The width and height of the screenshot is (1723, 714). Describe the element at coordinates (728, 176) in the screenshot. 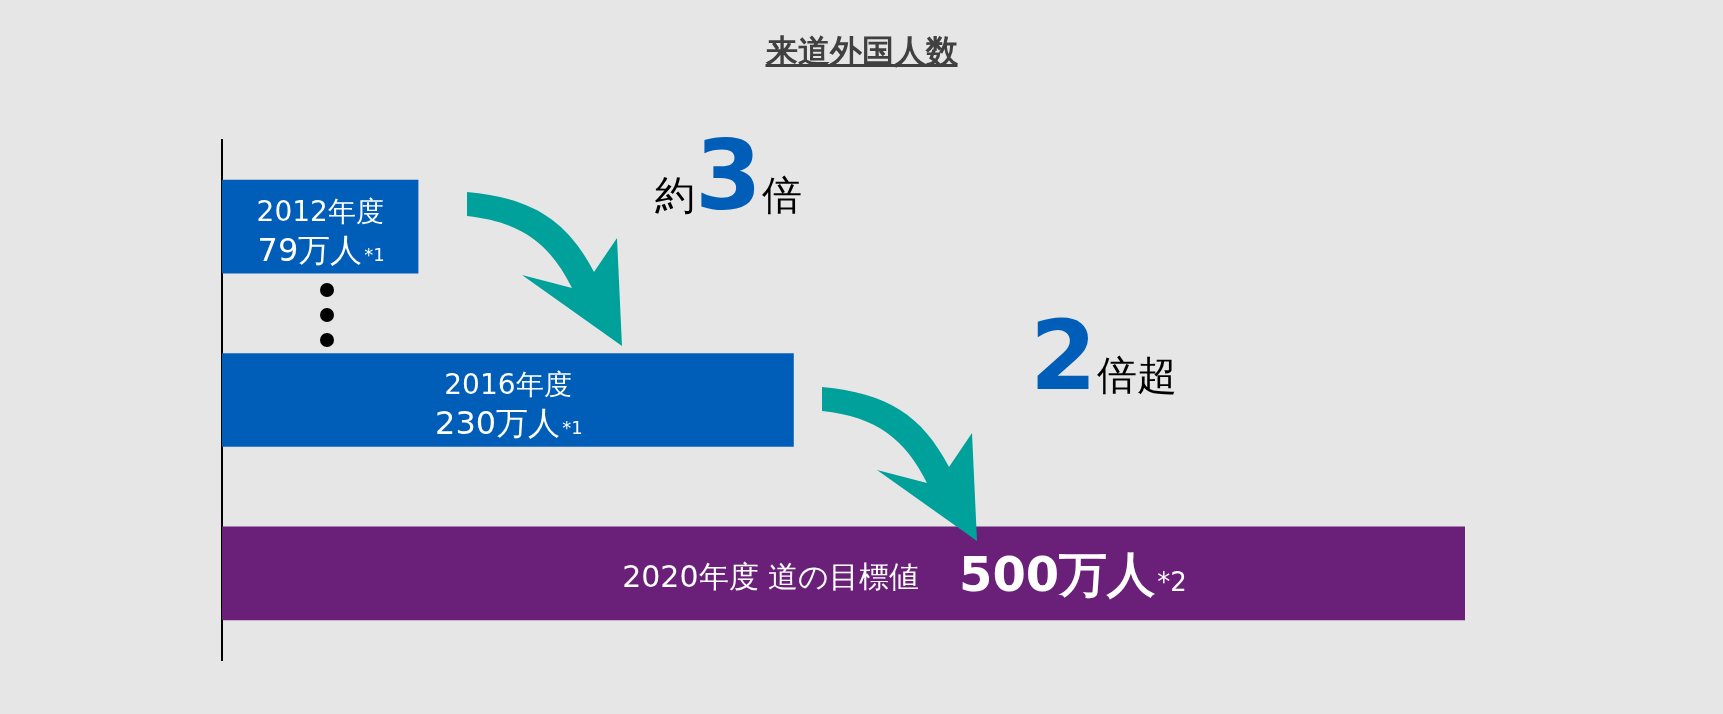

I see `annotation: 約3倍` at that location.